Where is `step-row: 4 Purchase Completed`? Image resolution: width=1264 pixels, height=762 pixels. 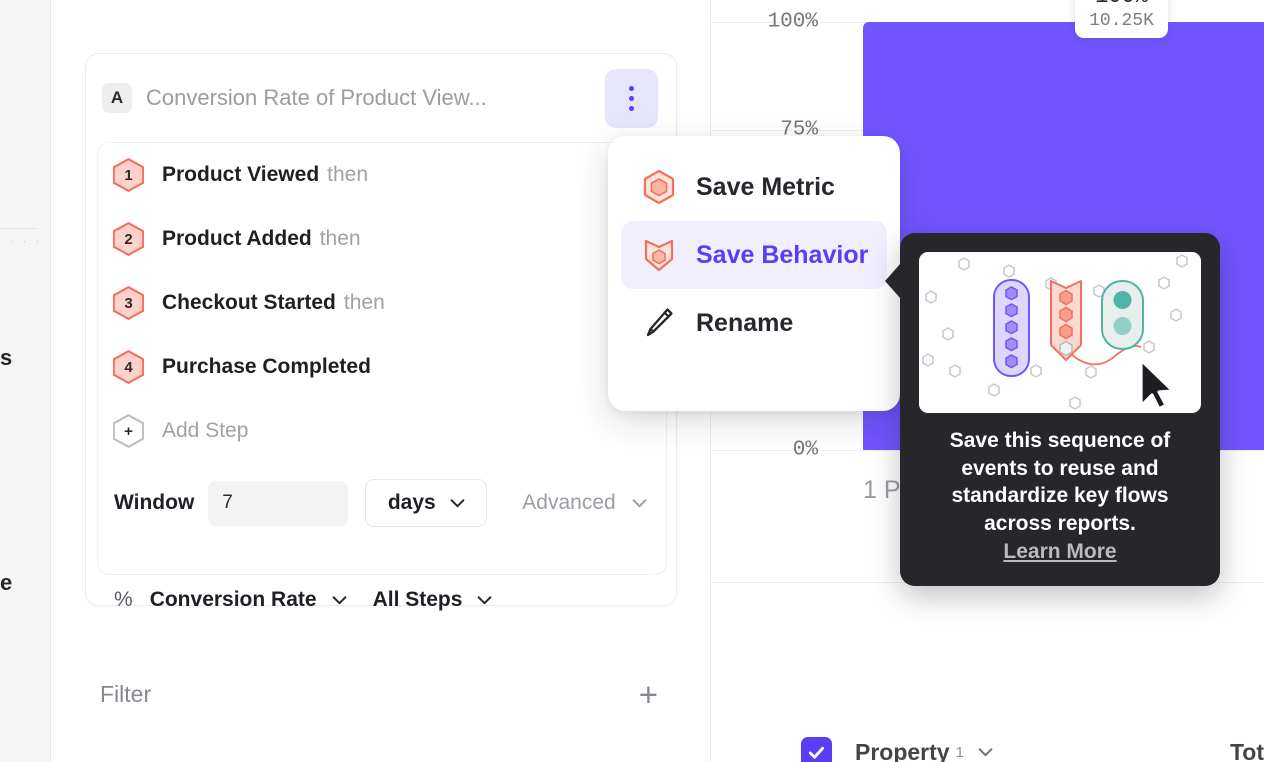 step-row: 4 Purchase Completed is located at coordinates (382, 367).